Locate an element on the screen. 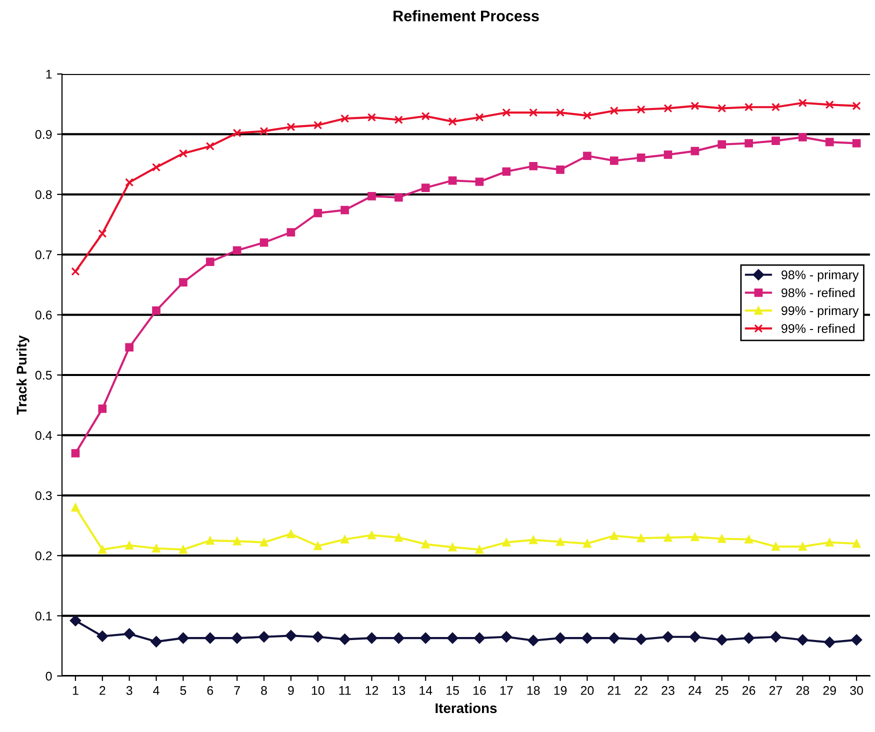  x-tick-label: 29 is located at coordinates (829, 690).